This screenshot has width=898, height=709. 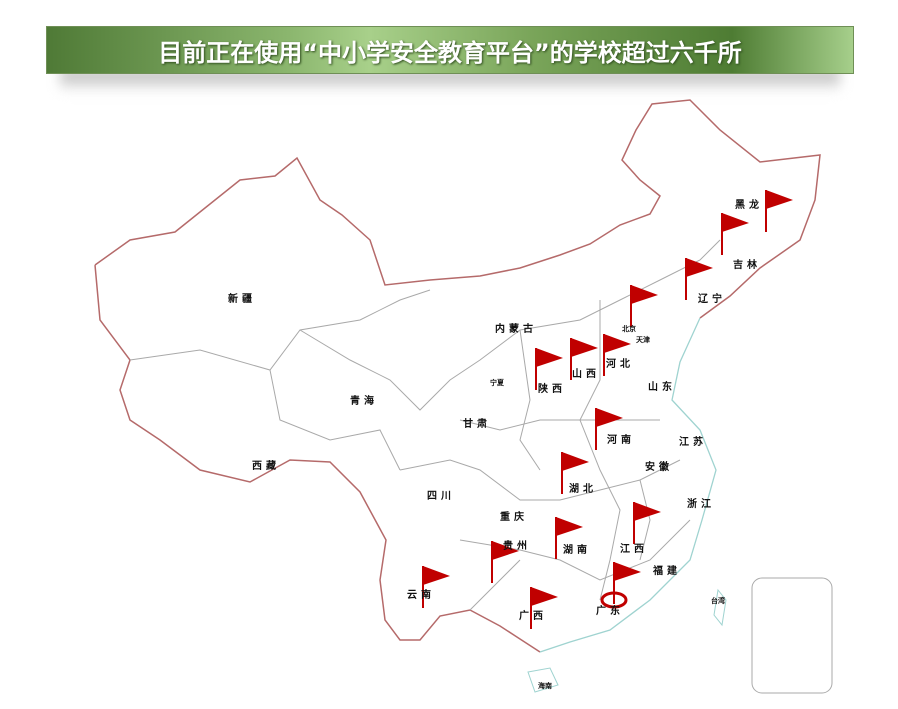 What do you see at coordinates (545, 685) in the screenshot?
I see `province-label: 海南` at bounding box center [545, 685].